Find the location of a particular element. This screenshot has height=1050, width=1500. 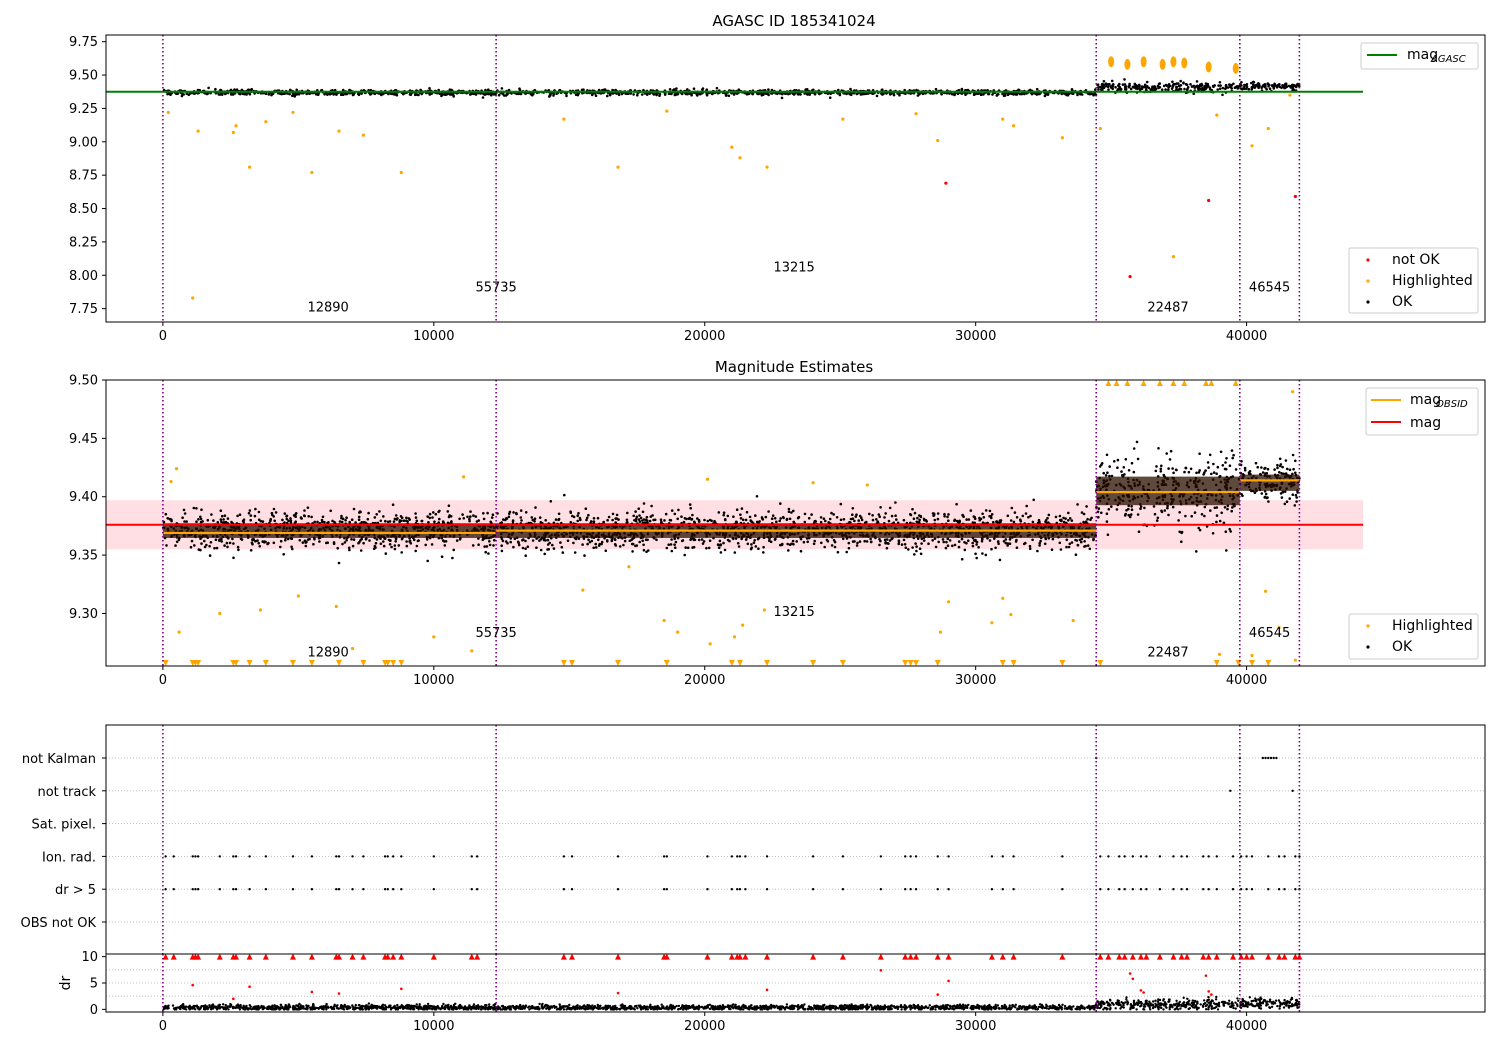

highlighted-point is located at coordinates (743, 625).